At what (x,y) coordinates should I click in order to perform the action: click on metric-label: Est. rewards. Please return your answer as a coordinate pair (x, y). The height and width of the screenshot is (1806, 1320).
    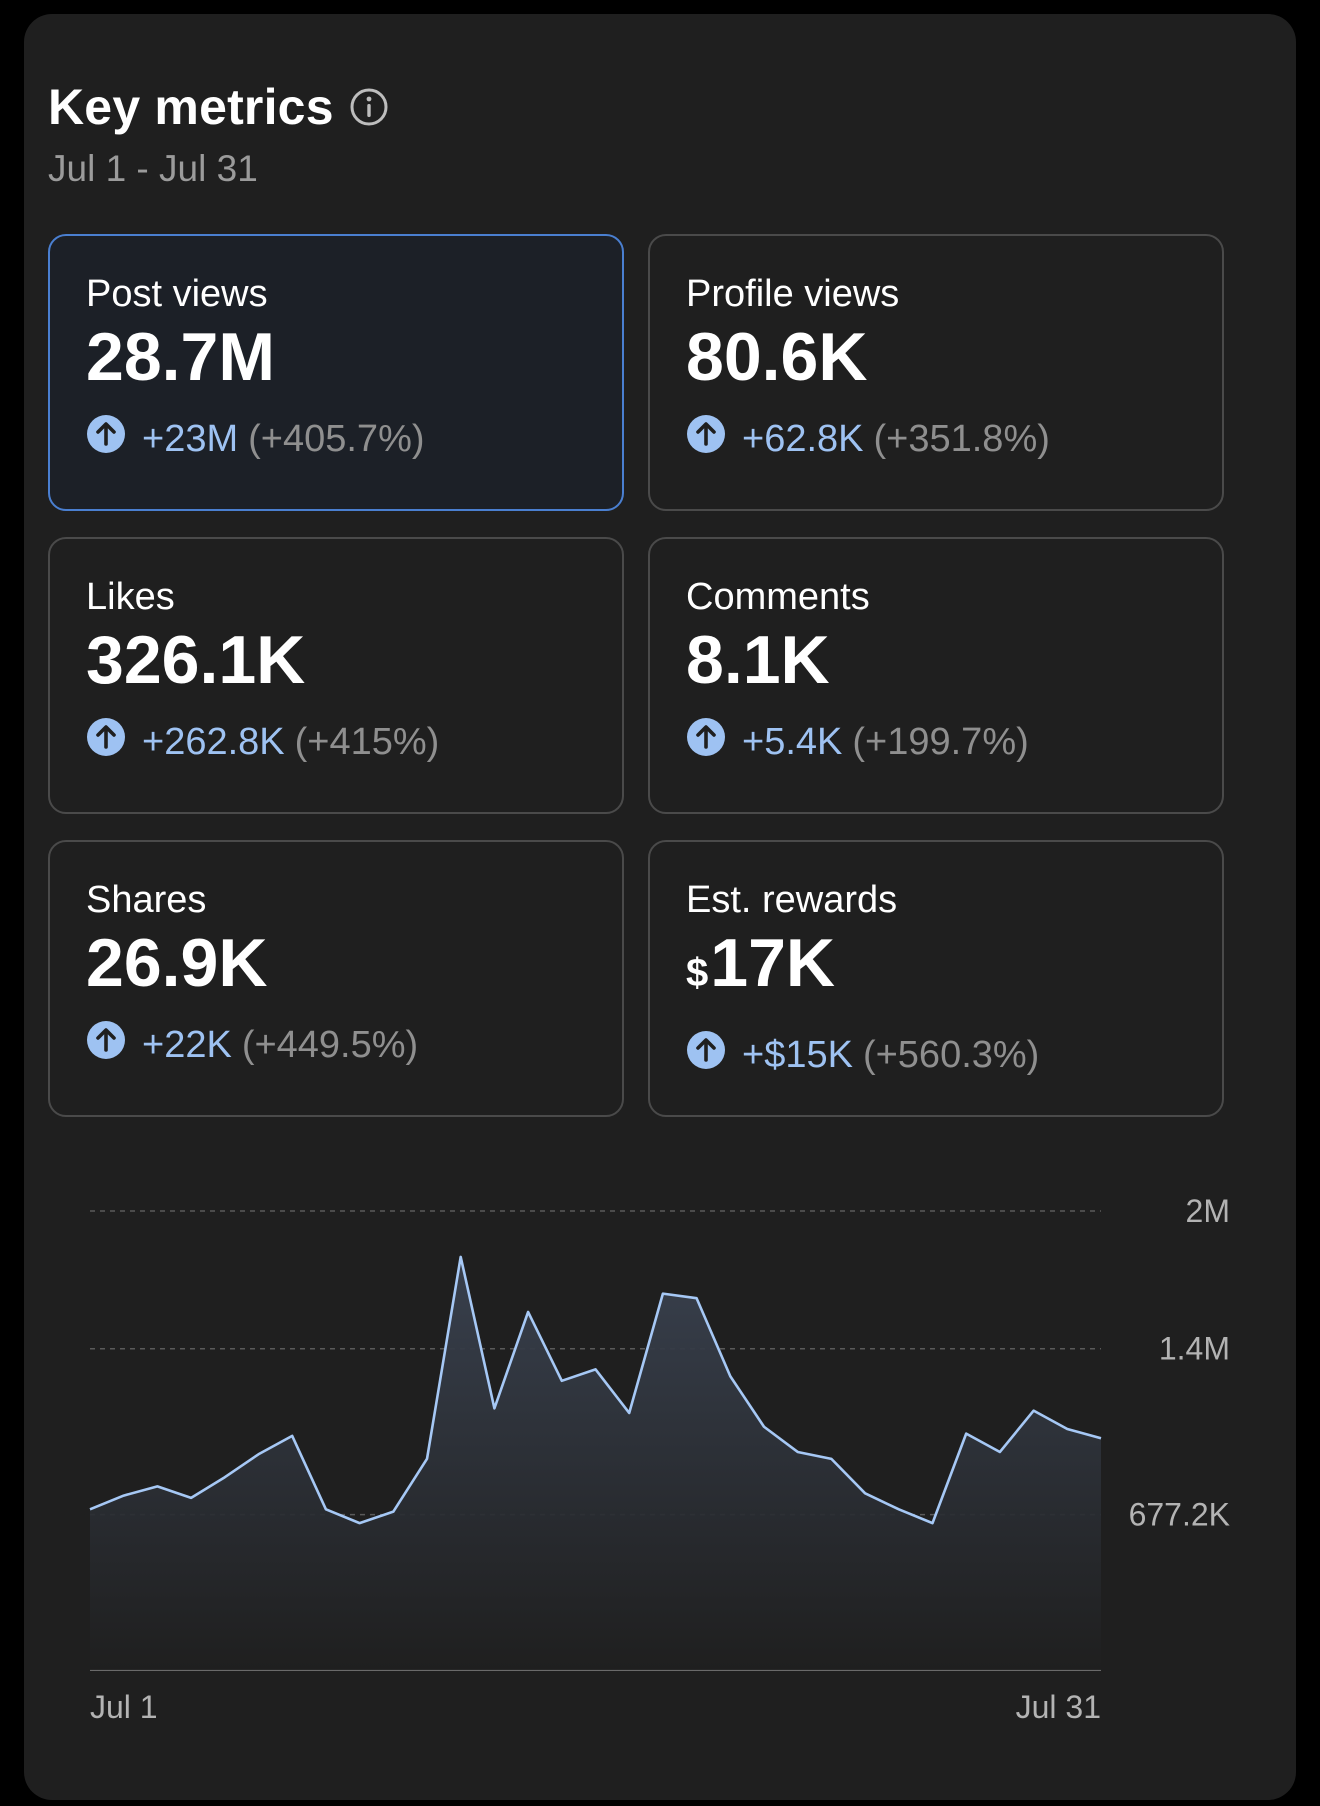
    Looking at the image, I should click on (792, 900).